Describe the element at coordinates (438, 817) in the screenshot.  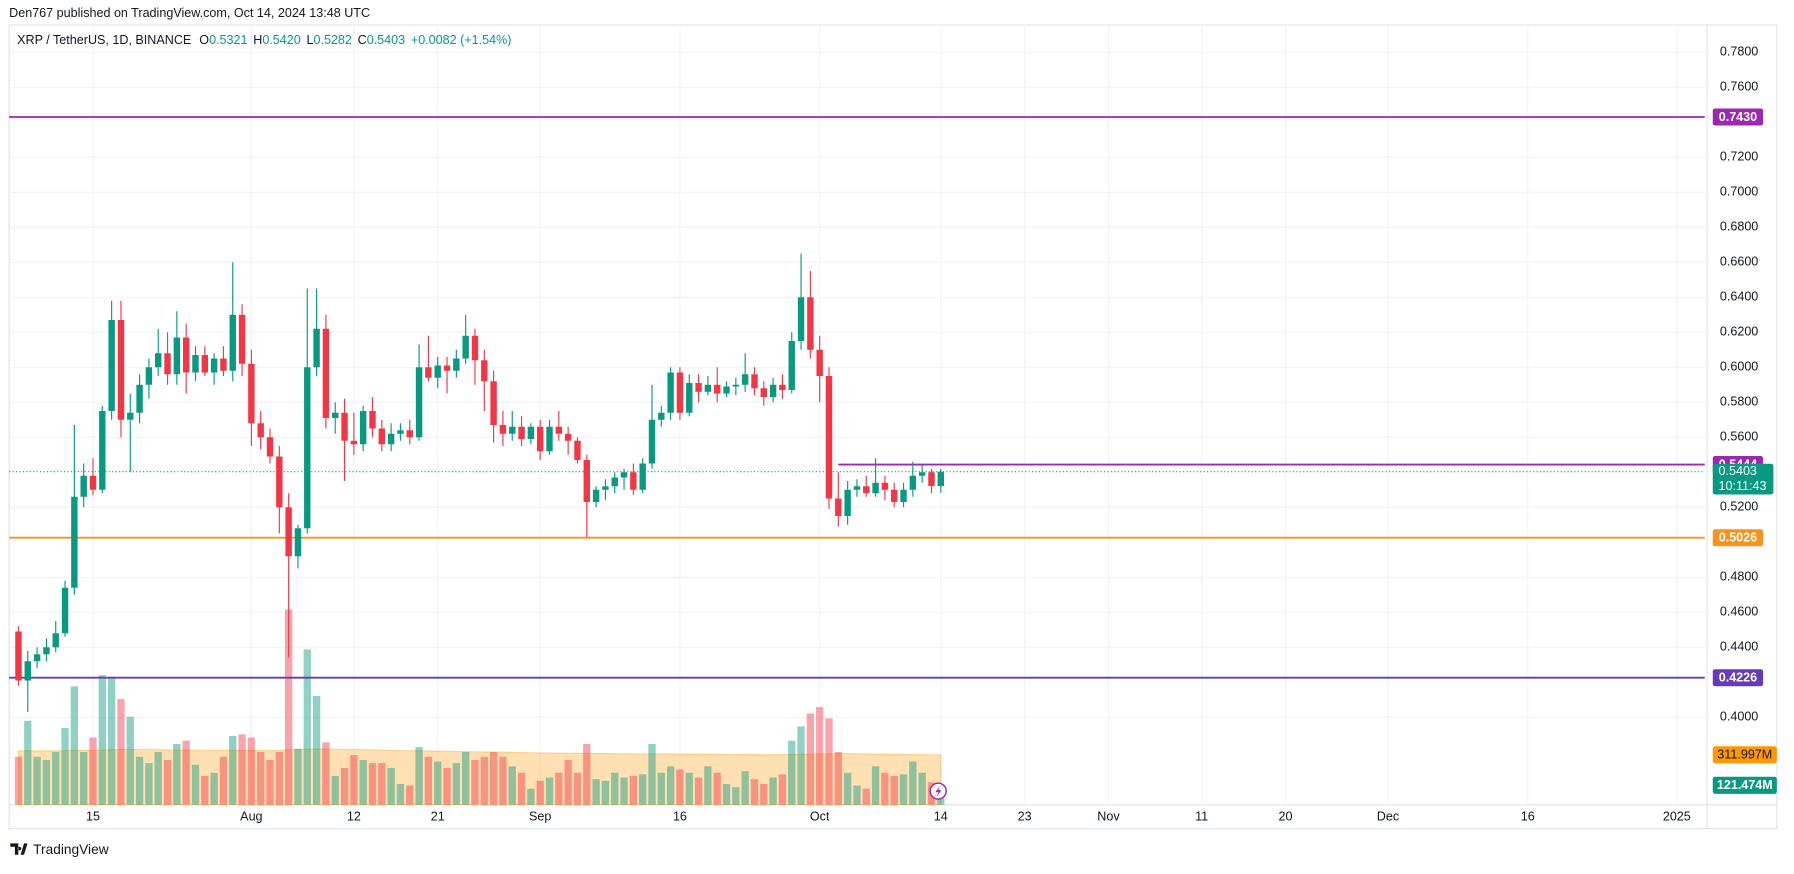
I see `x-tick-label: 21` at that location.